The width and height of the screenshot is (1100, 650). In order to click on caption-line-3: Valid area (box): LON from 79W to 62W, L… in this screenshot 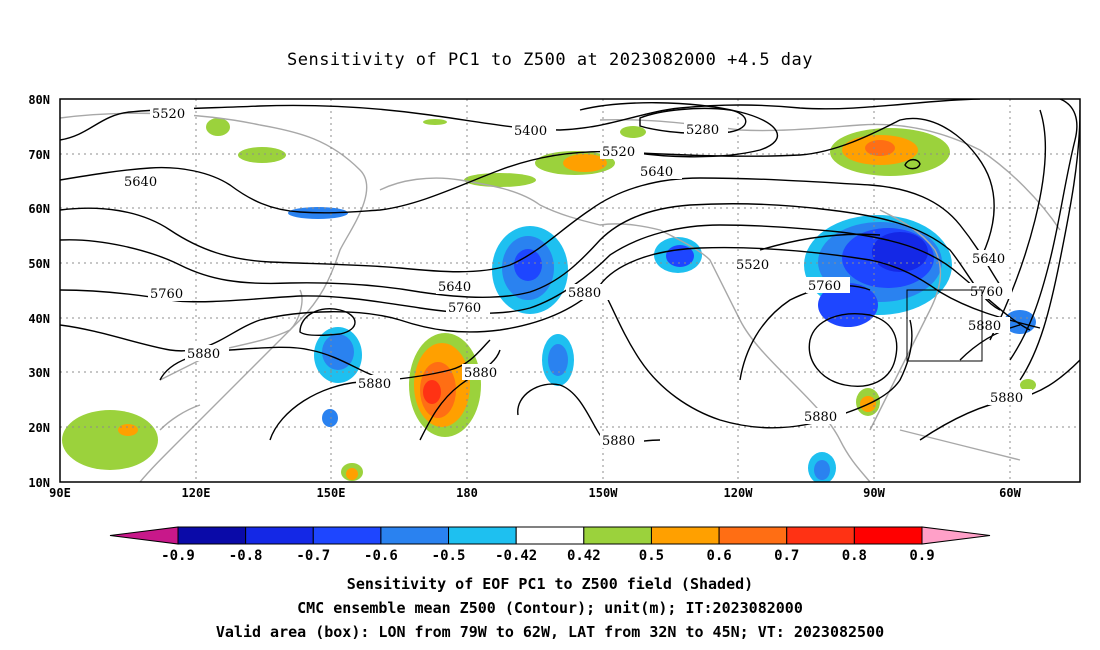, I will do `click(550, 632)`.